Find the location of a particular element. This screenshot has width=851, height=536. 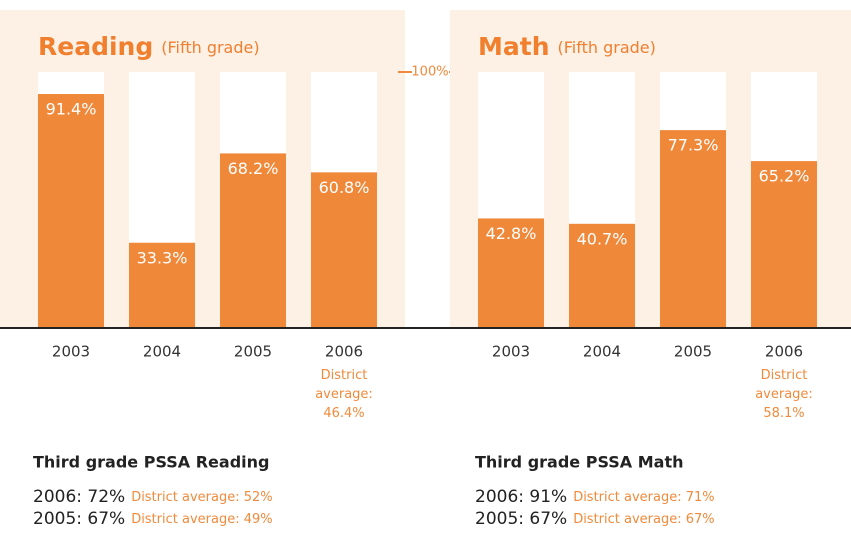

district-average: District average: 67% is located at coordinates (643, 519).